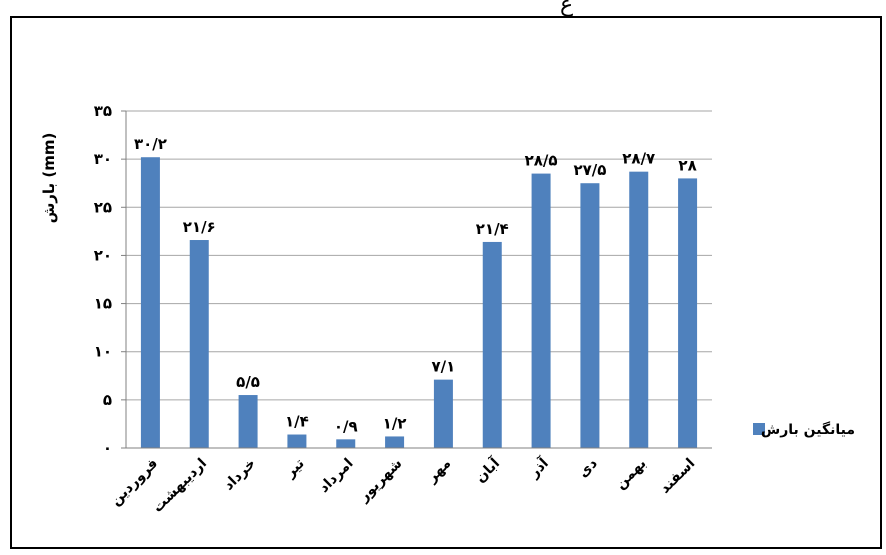  I want to click on y-tick-label: ۲۰, so click(103, 255).